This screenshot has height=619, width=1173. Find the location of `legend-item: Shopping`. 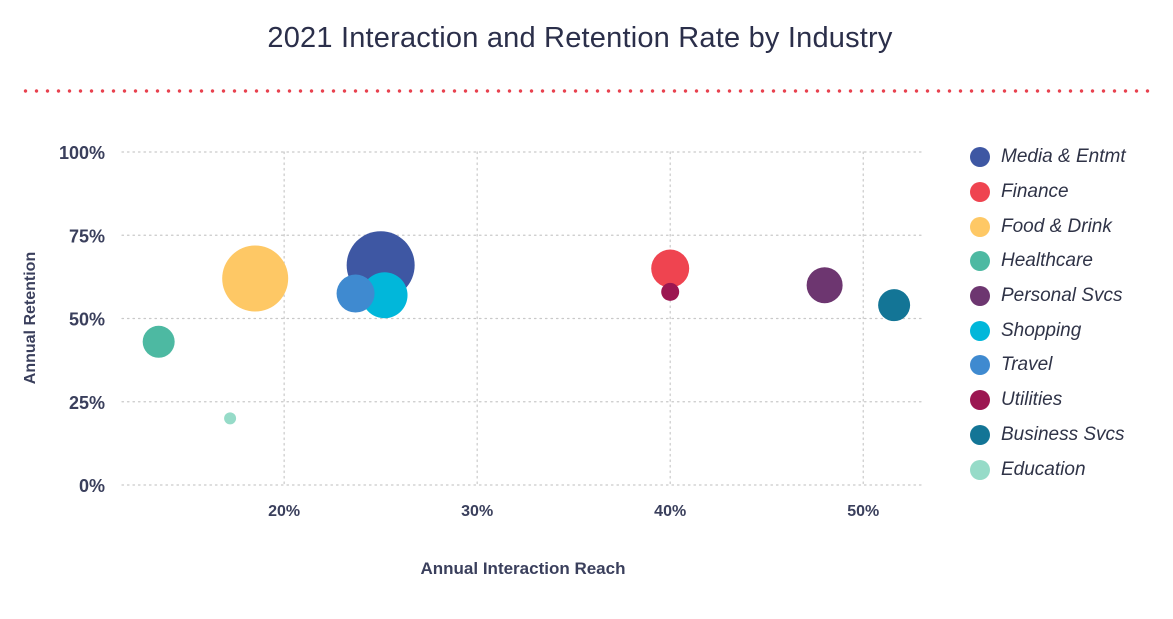

legend-item: Shopping is located at coordinates (1048, 330).